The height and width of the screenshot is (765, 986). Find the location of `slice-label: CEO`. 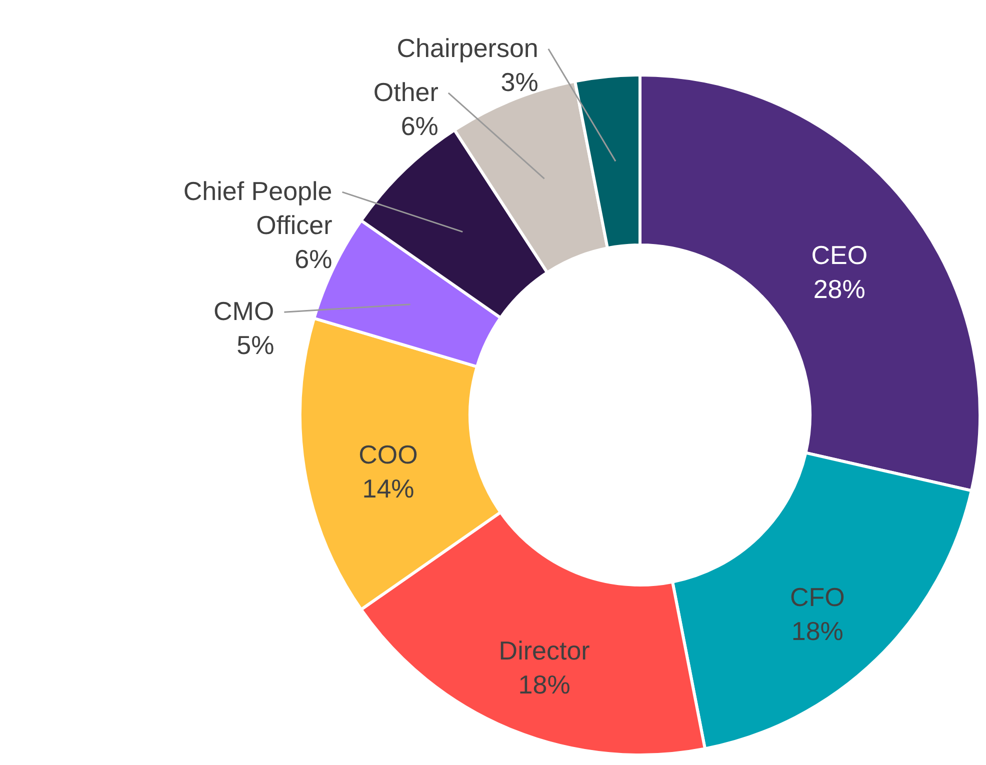

slice-label: CEO is located at coordinates (839, 255).